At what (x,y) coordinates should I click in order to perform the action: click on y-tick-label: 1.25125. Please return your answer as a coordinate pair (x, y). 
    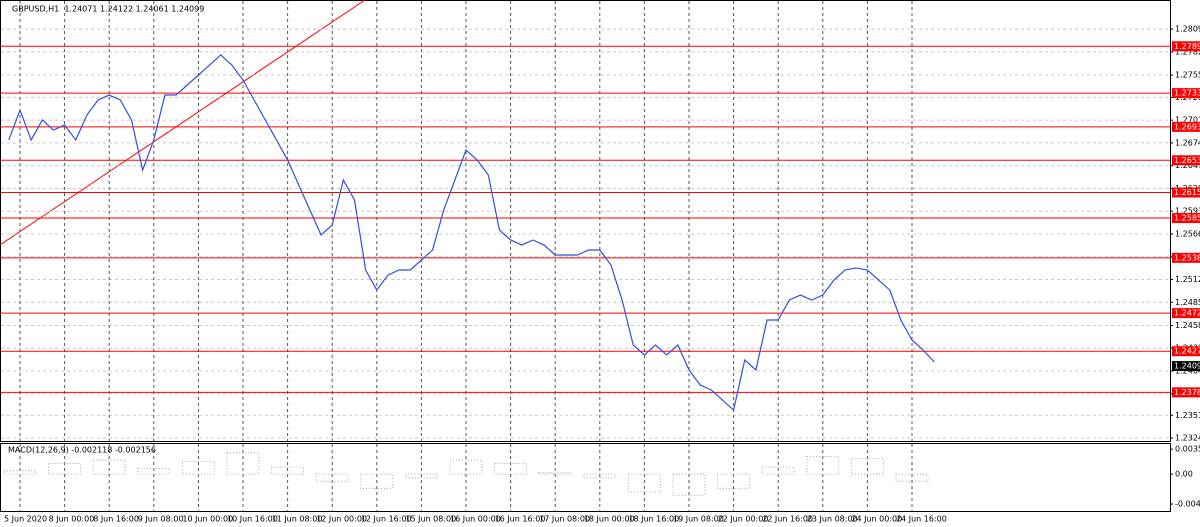
    Looking at the image, I should click on (1187, 279).